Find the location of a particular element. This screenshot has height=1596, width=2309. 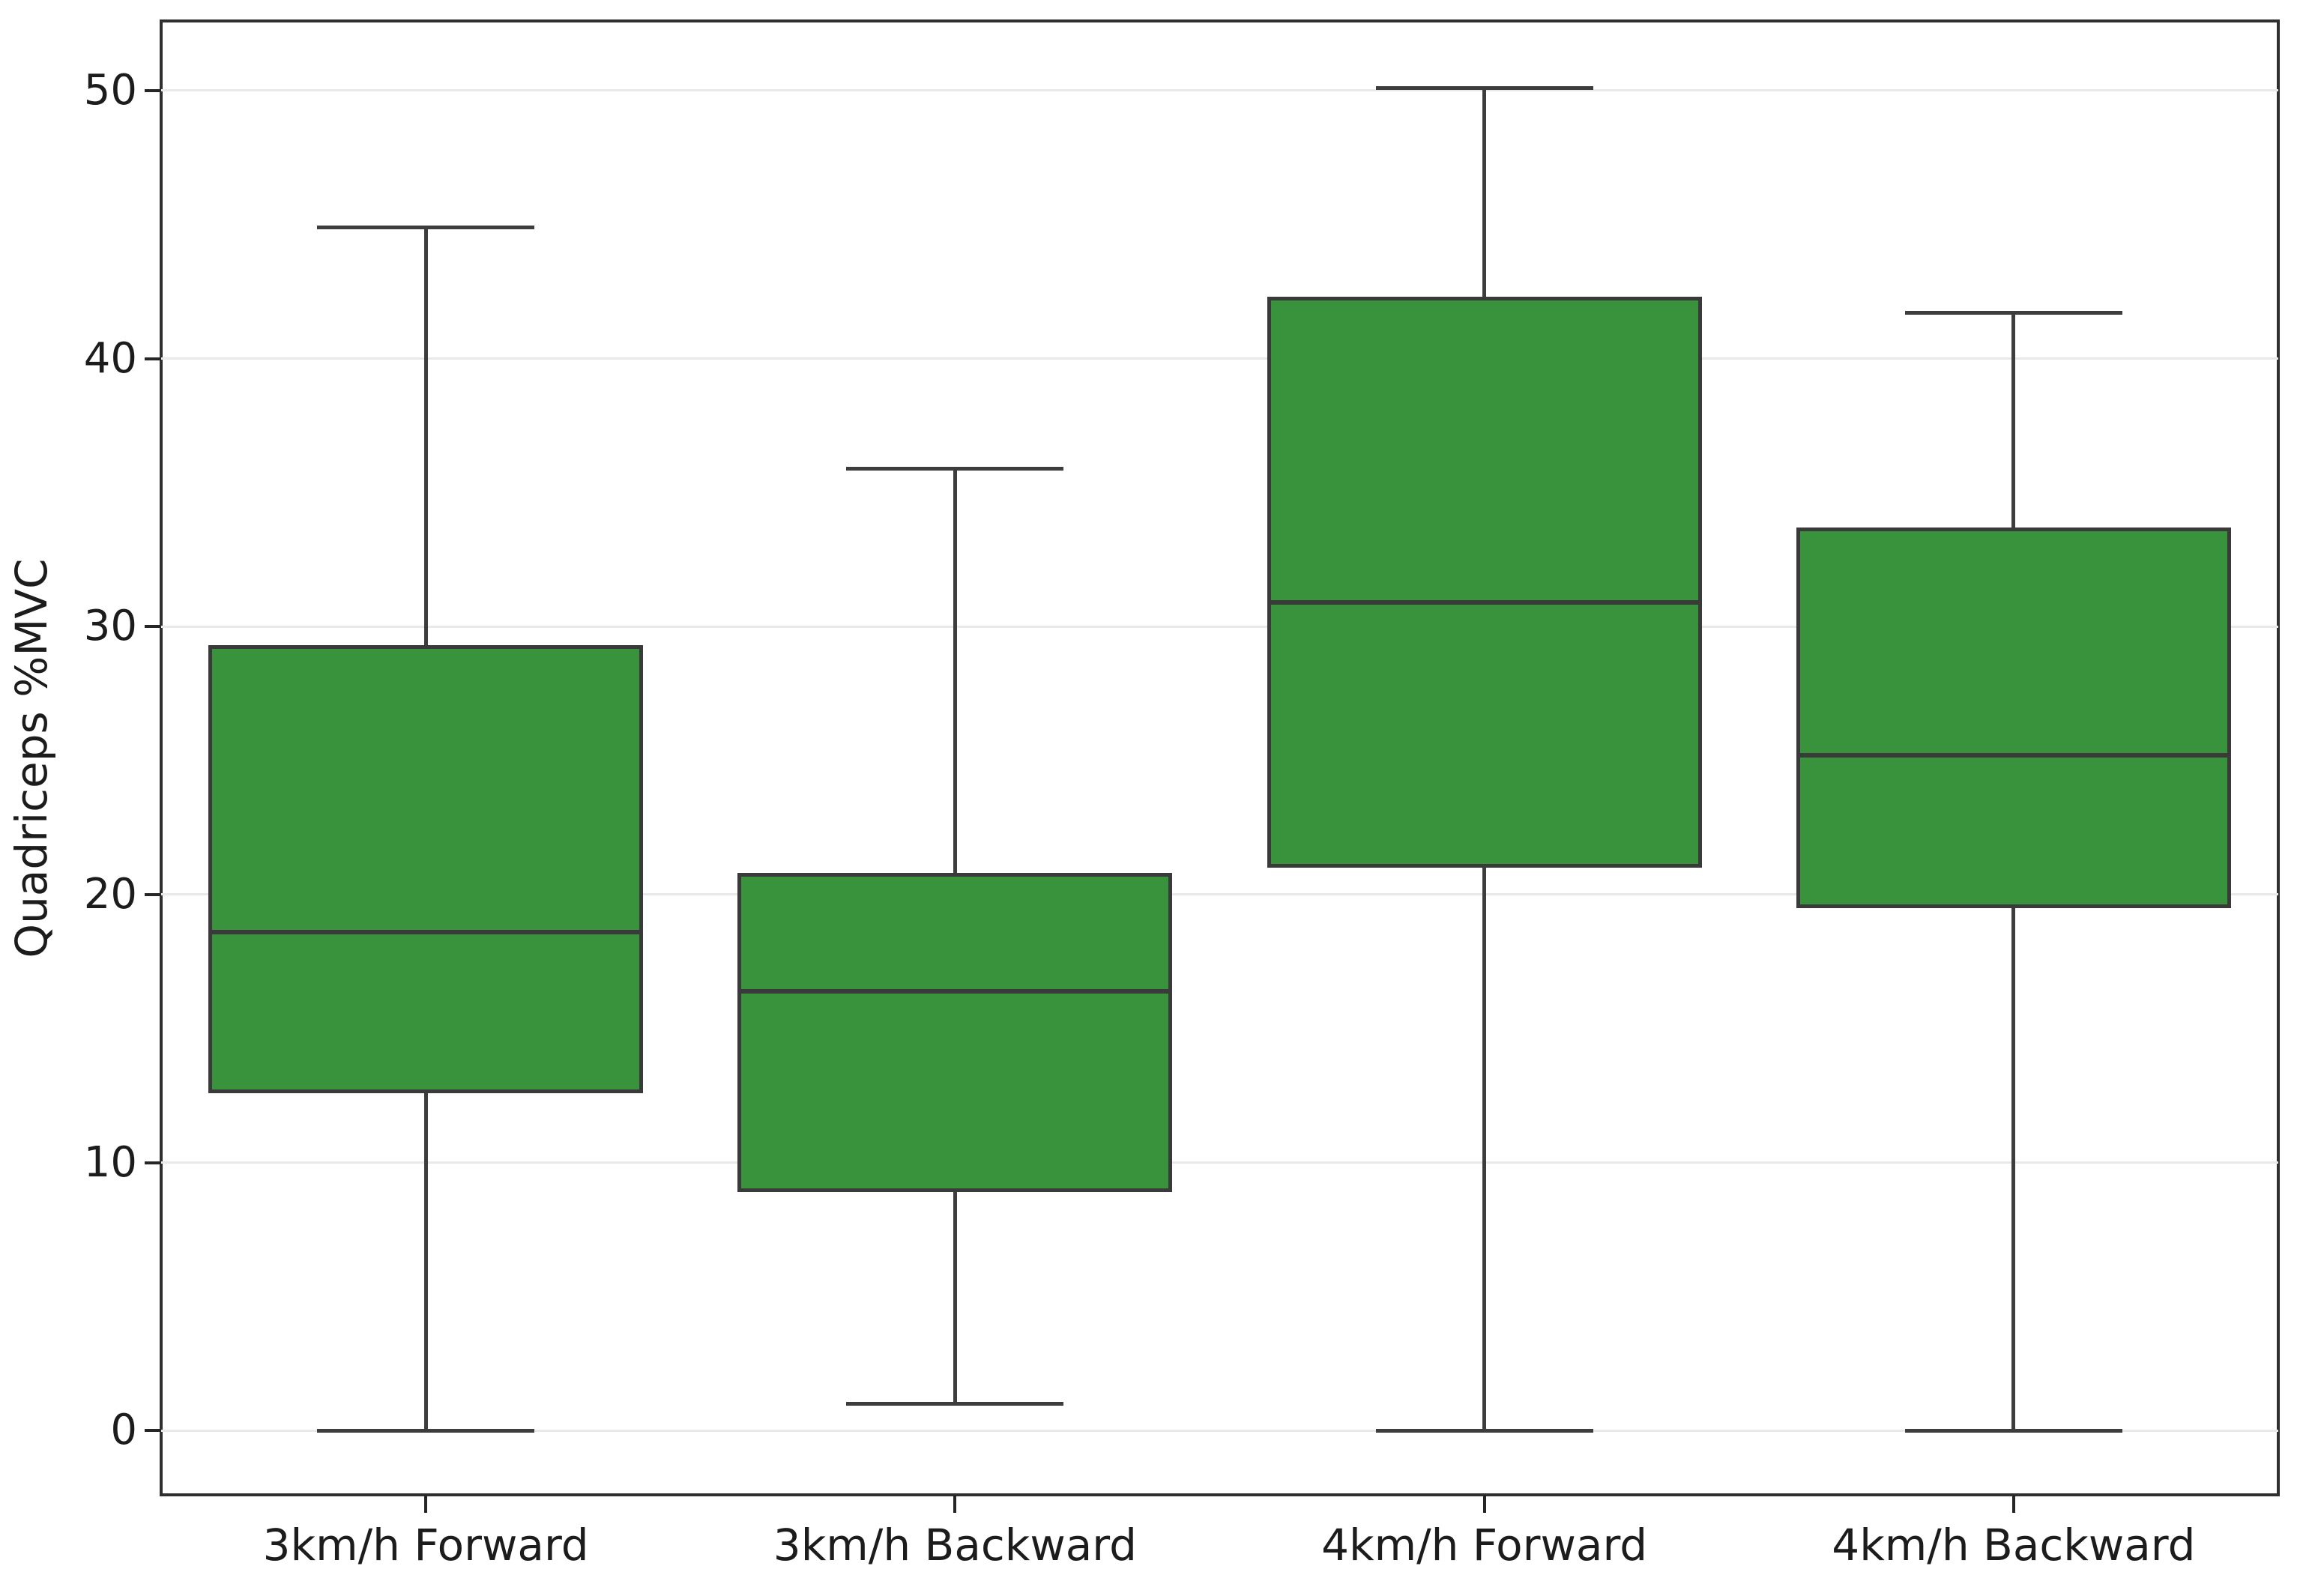

y-tick-label: 0 is located at coordinates (123, 1430).